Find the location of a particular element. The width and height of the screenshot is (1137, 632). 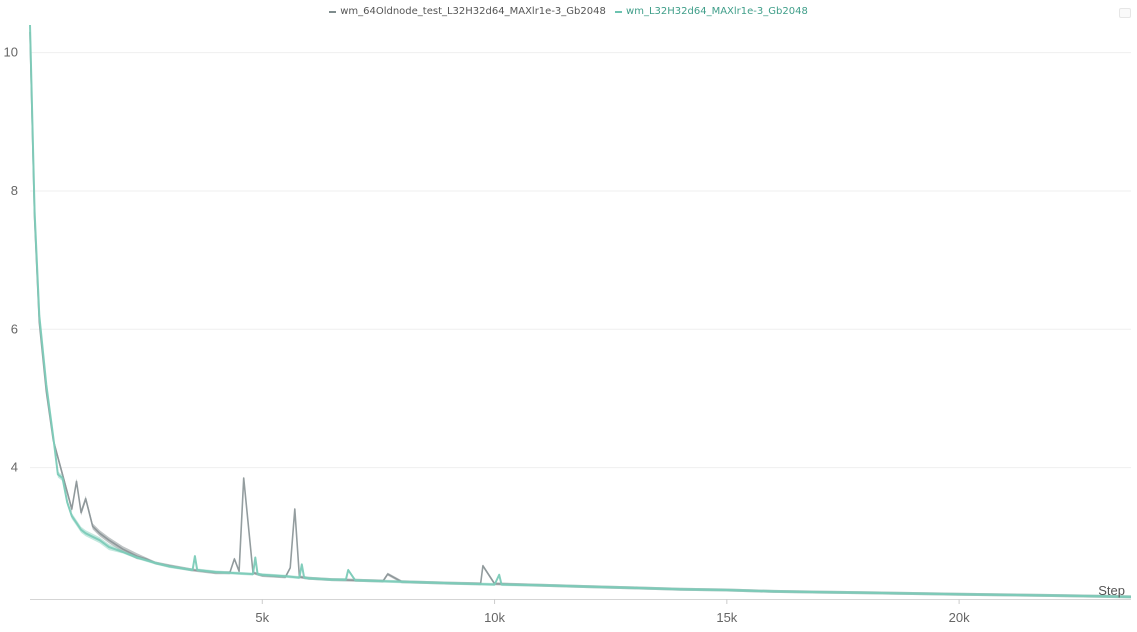

x-tick-label: 10k is located at coordinates (494, 617).